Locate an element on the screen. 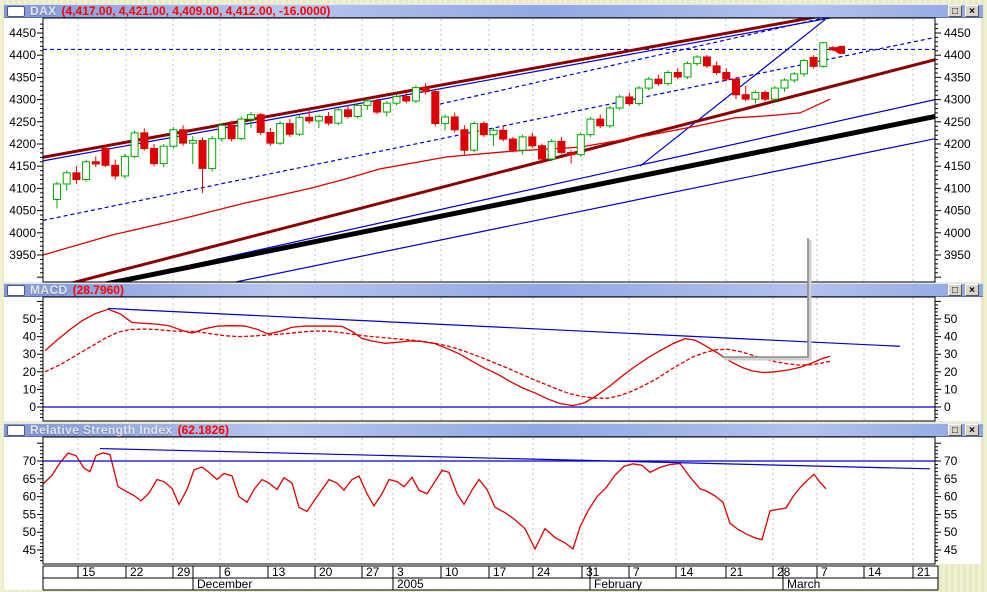 The image size is (987, 592). rsi-value: (62.1826) is located at coordinates (203, 430).